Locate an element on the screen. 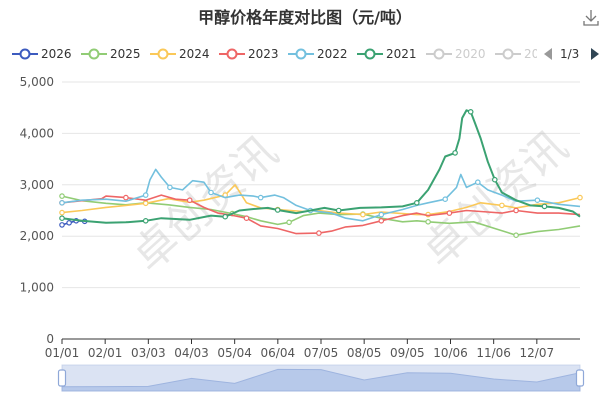  series-2023 is located at coordinates (320, 215).